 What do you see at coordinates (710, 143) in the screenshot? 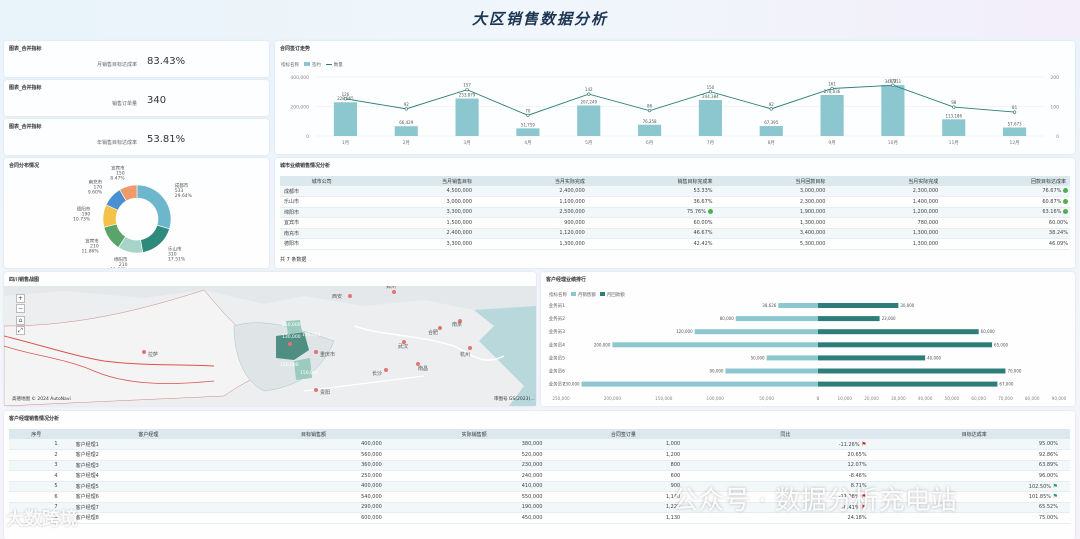
I see `x-tick-label: 7月` at bounding box center [710, 143].